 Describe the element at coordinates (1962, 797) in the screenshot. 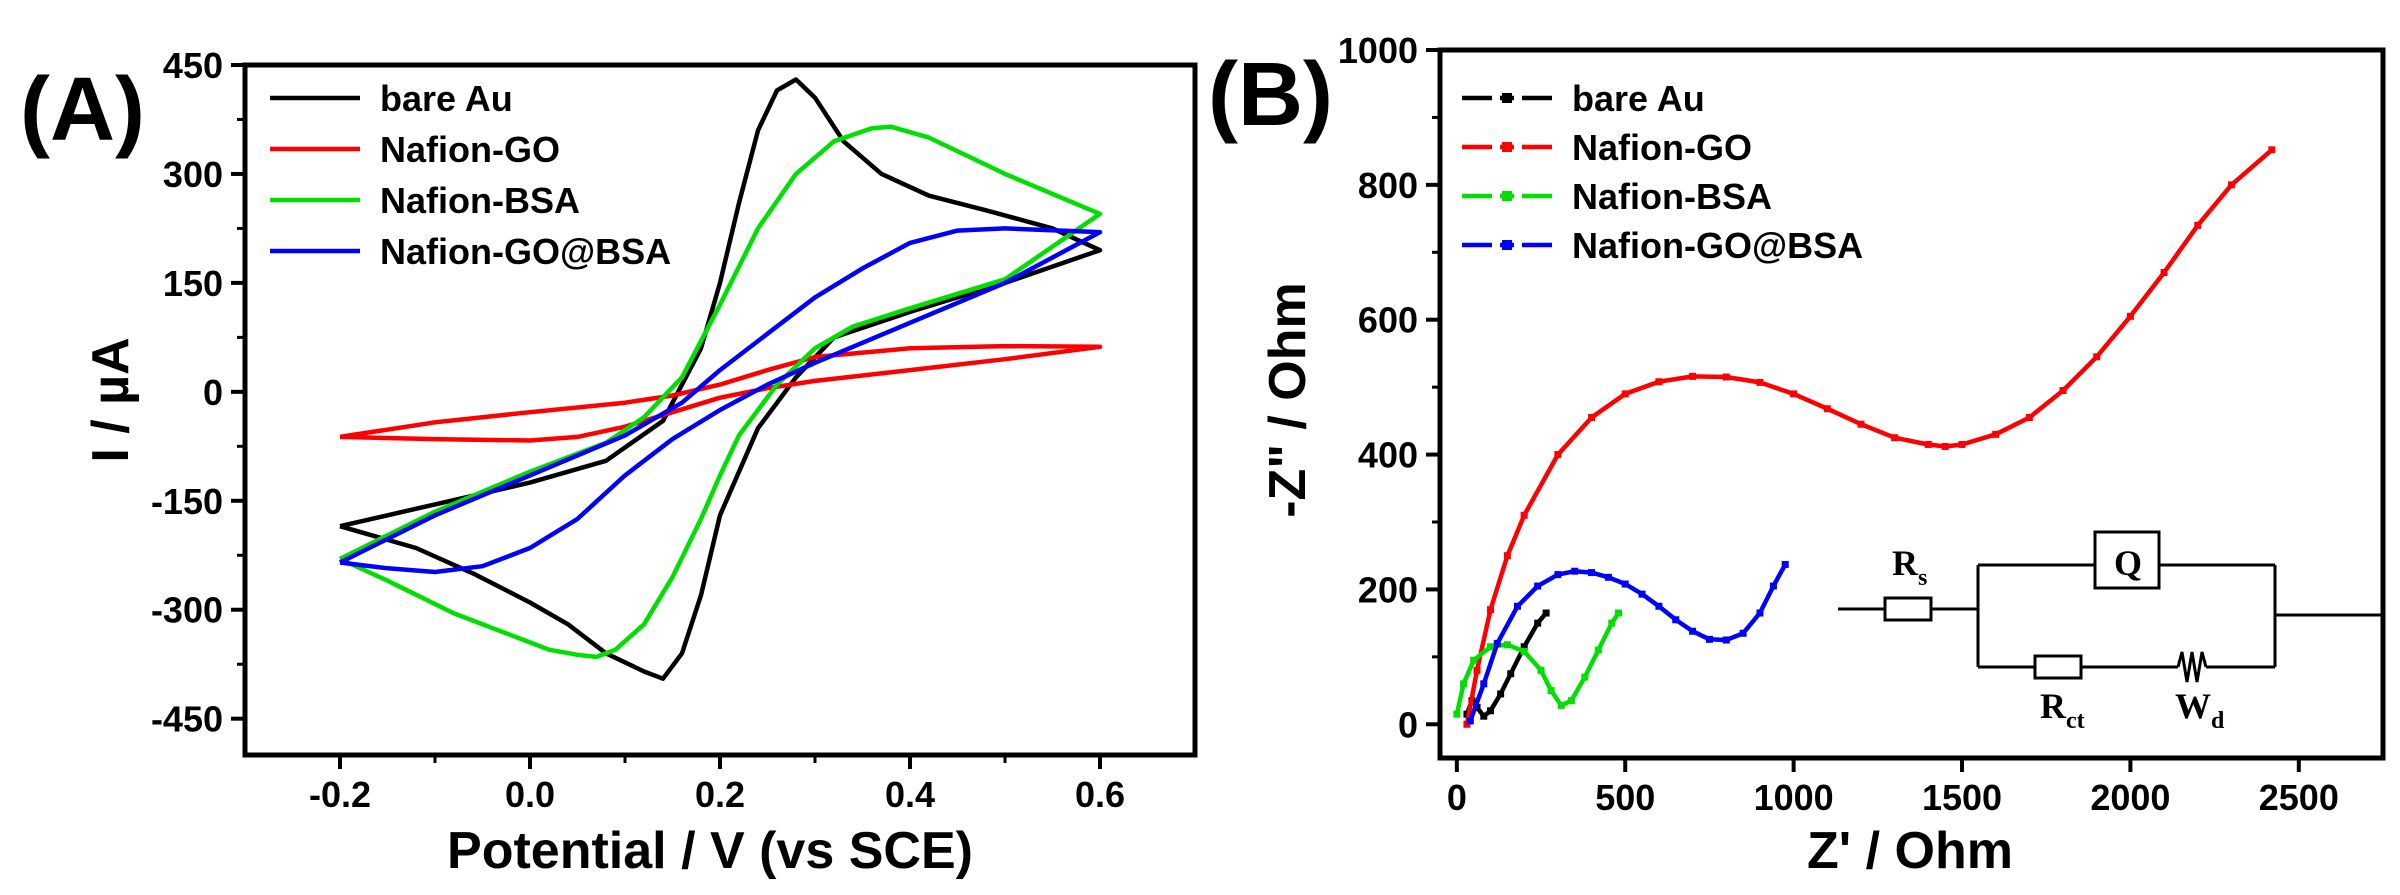

I see `panel-b-x-tick-label: 1500` at that location.